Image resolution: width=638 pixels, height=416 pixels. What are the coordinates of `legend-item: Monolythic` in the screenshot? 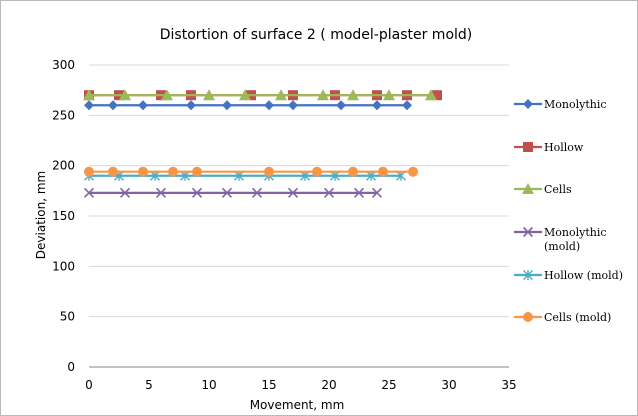 It's located at (560, 104).